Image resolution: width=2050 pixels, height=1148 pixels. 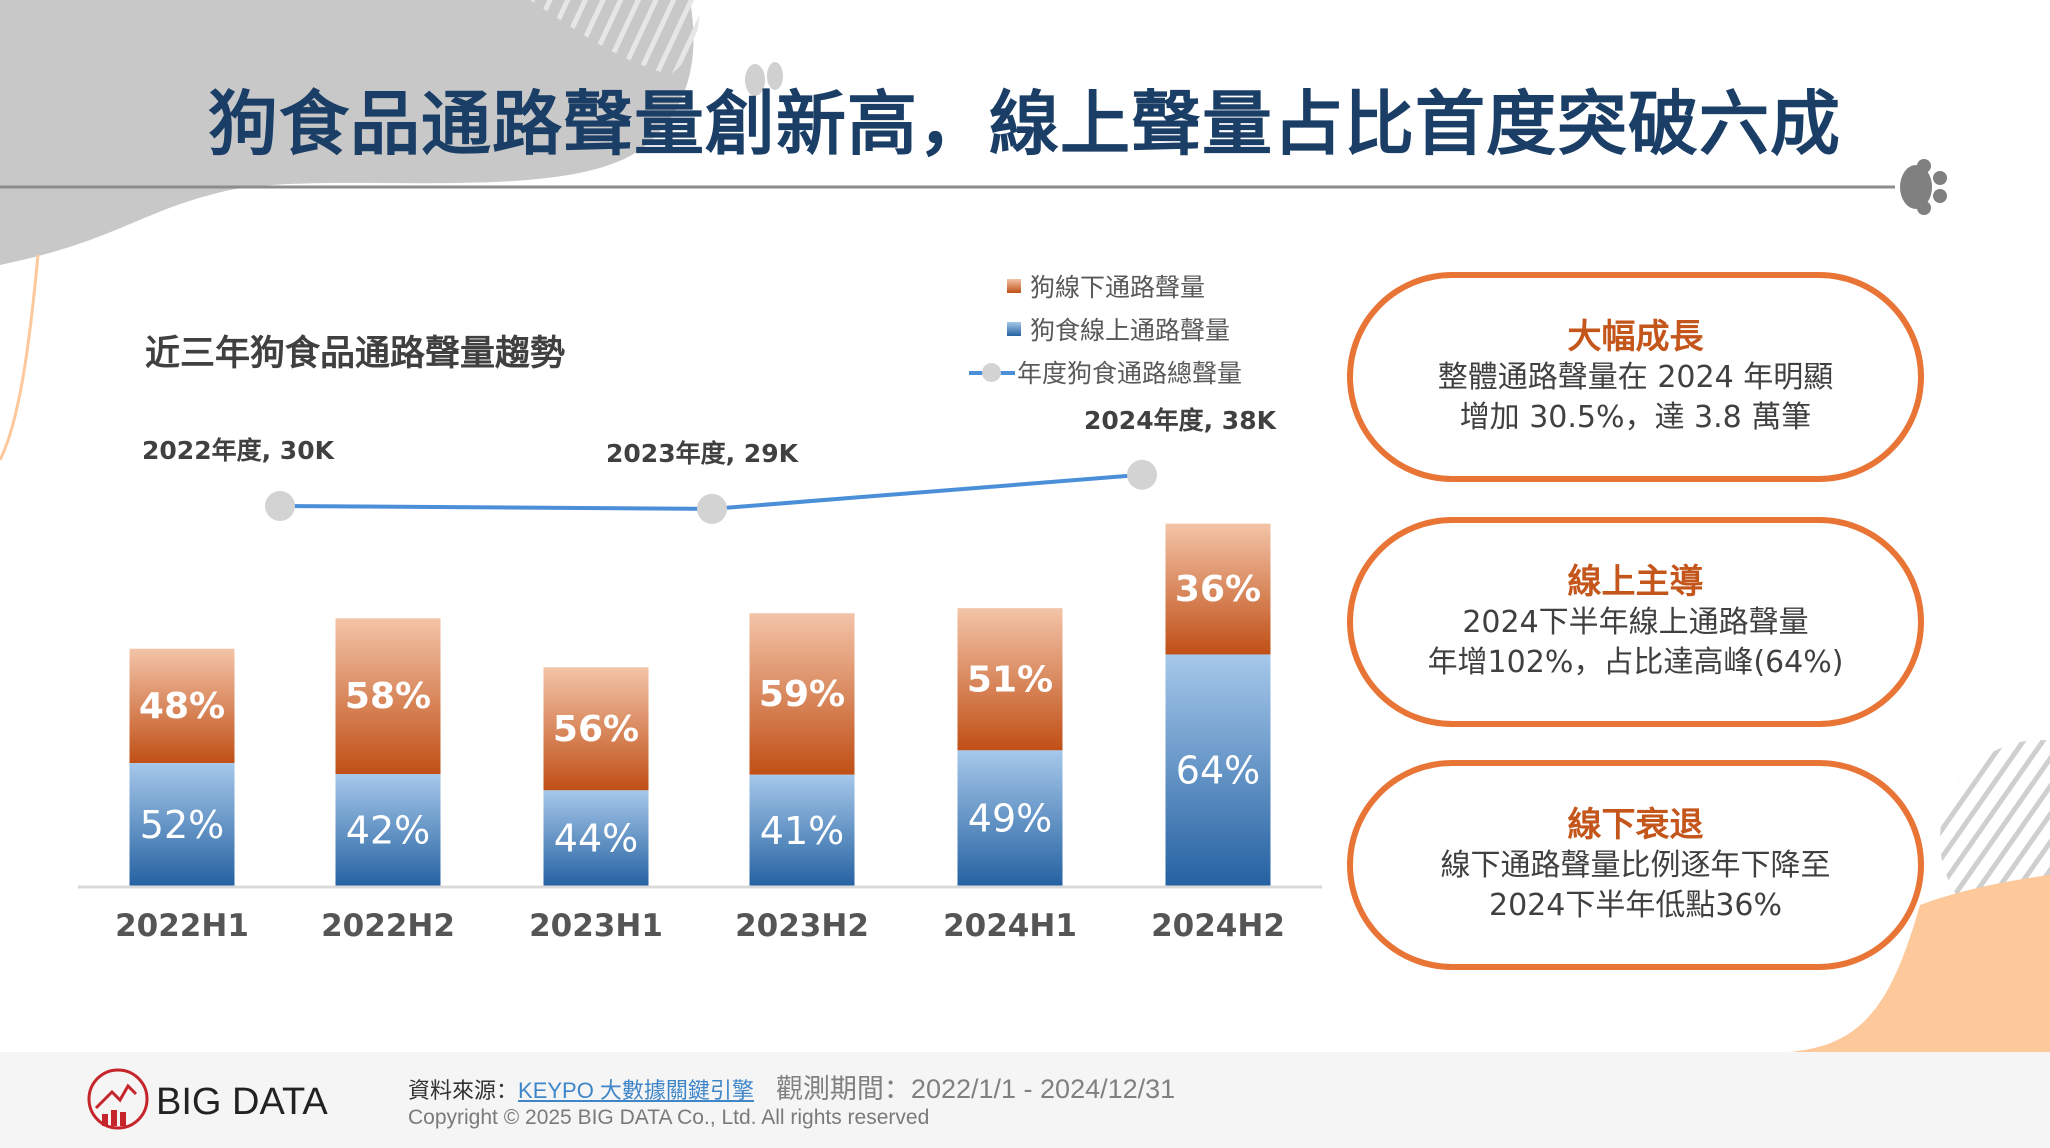 I want to click on data-label-online: 52%, so click(x=182, y=825).